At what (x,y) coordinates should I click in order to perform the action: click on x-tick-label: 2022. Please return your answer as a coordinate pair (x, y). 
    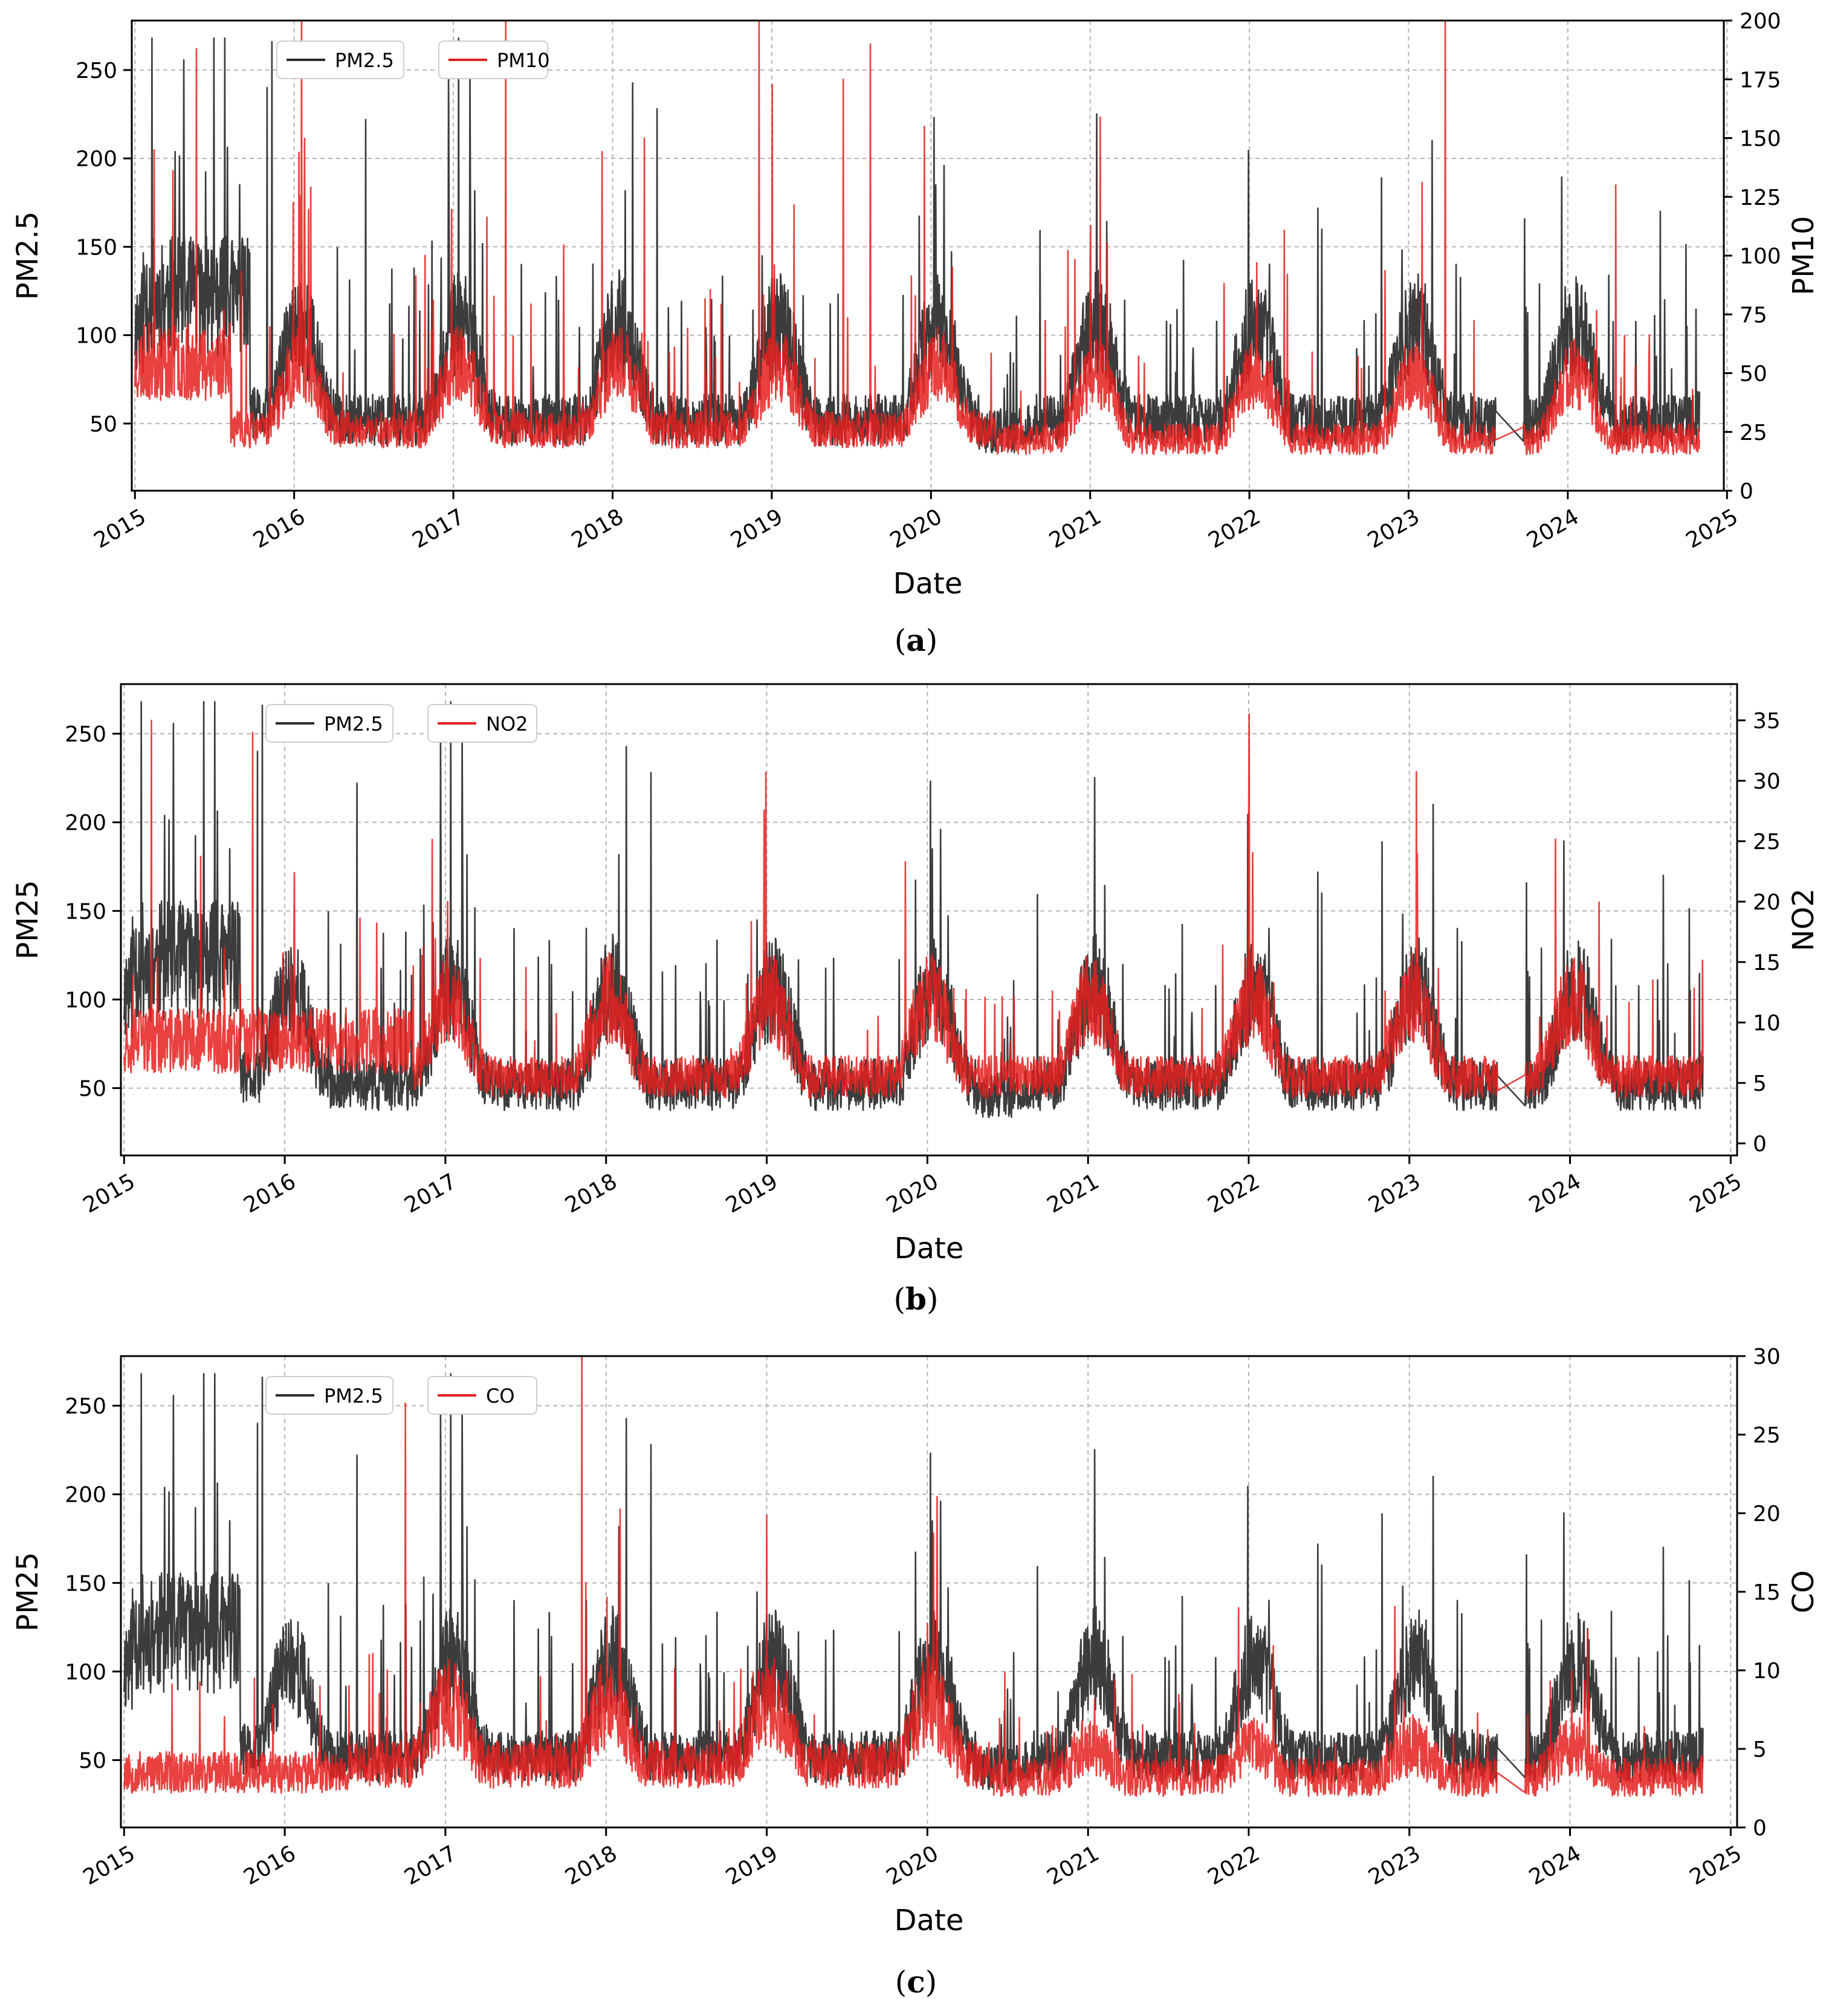
    Looking at the image, I should click on (1233, 1193).